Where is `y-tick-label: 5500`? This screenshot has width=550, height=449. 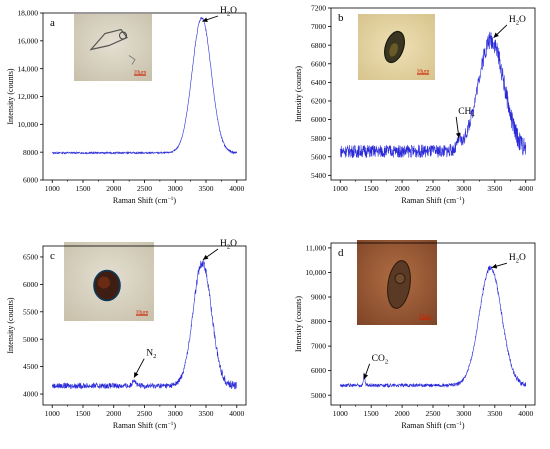 y-tick-label: 5500 is located at coordinates (30, 311).